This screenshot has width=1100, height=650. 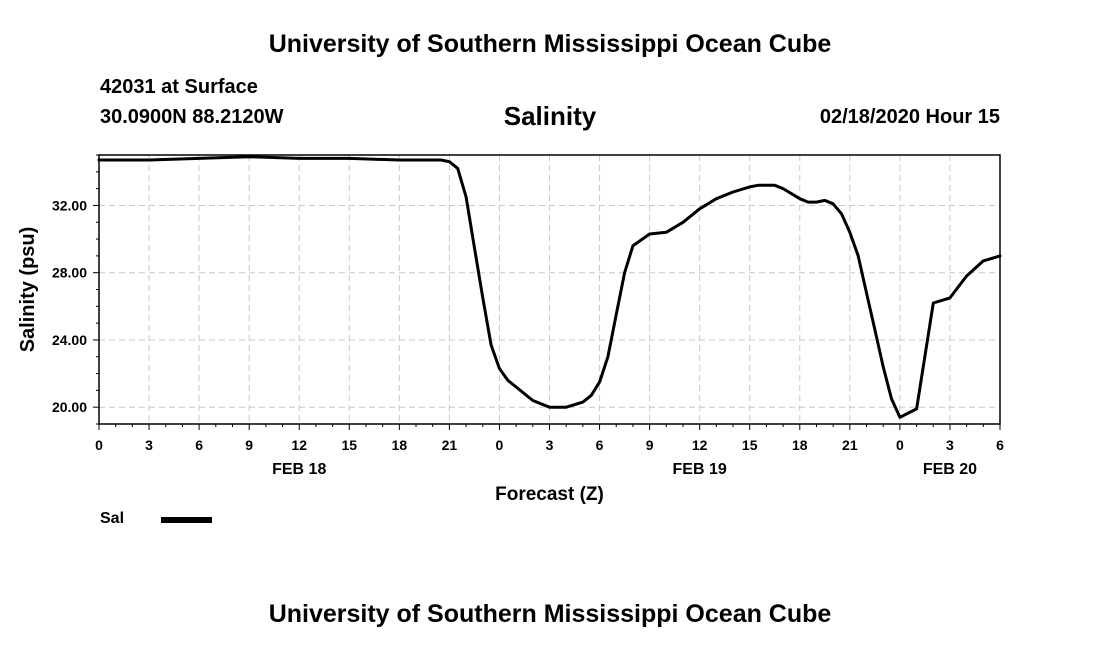 What do you see at coordinates (909, 117) in the screenshot?
I see `forecast-datetime: 02/18/2020 Hour 15` at bounding box center [909, 117].